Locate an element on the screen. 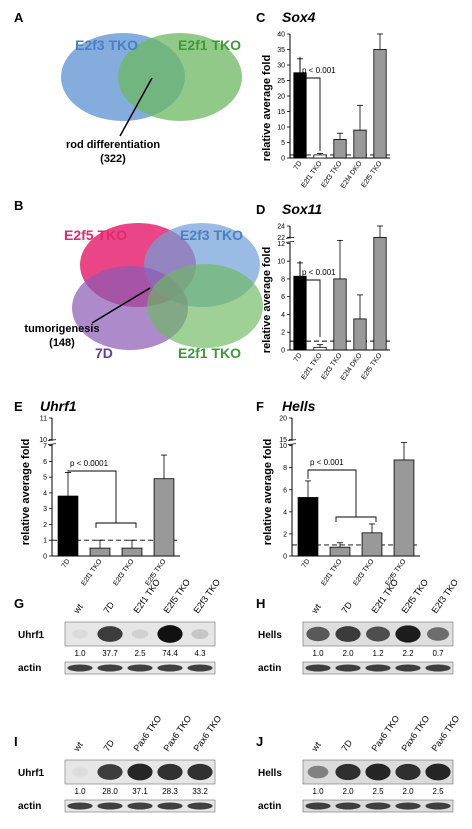 The height and width of the screenshot is (829, 472). hells-category-label: E2f1 TKO is located at coordinates (332, 573).